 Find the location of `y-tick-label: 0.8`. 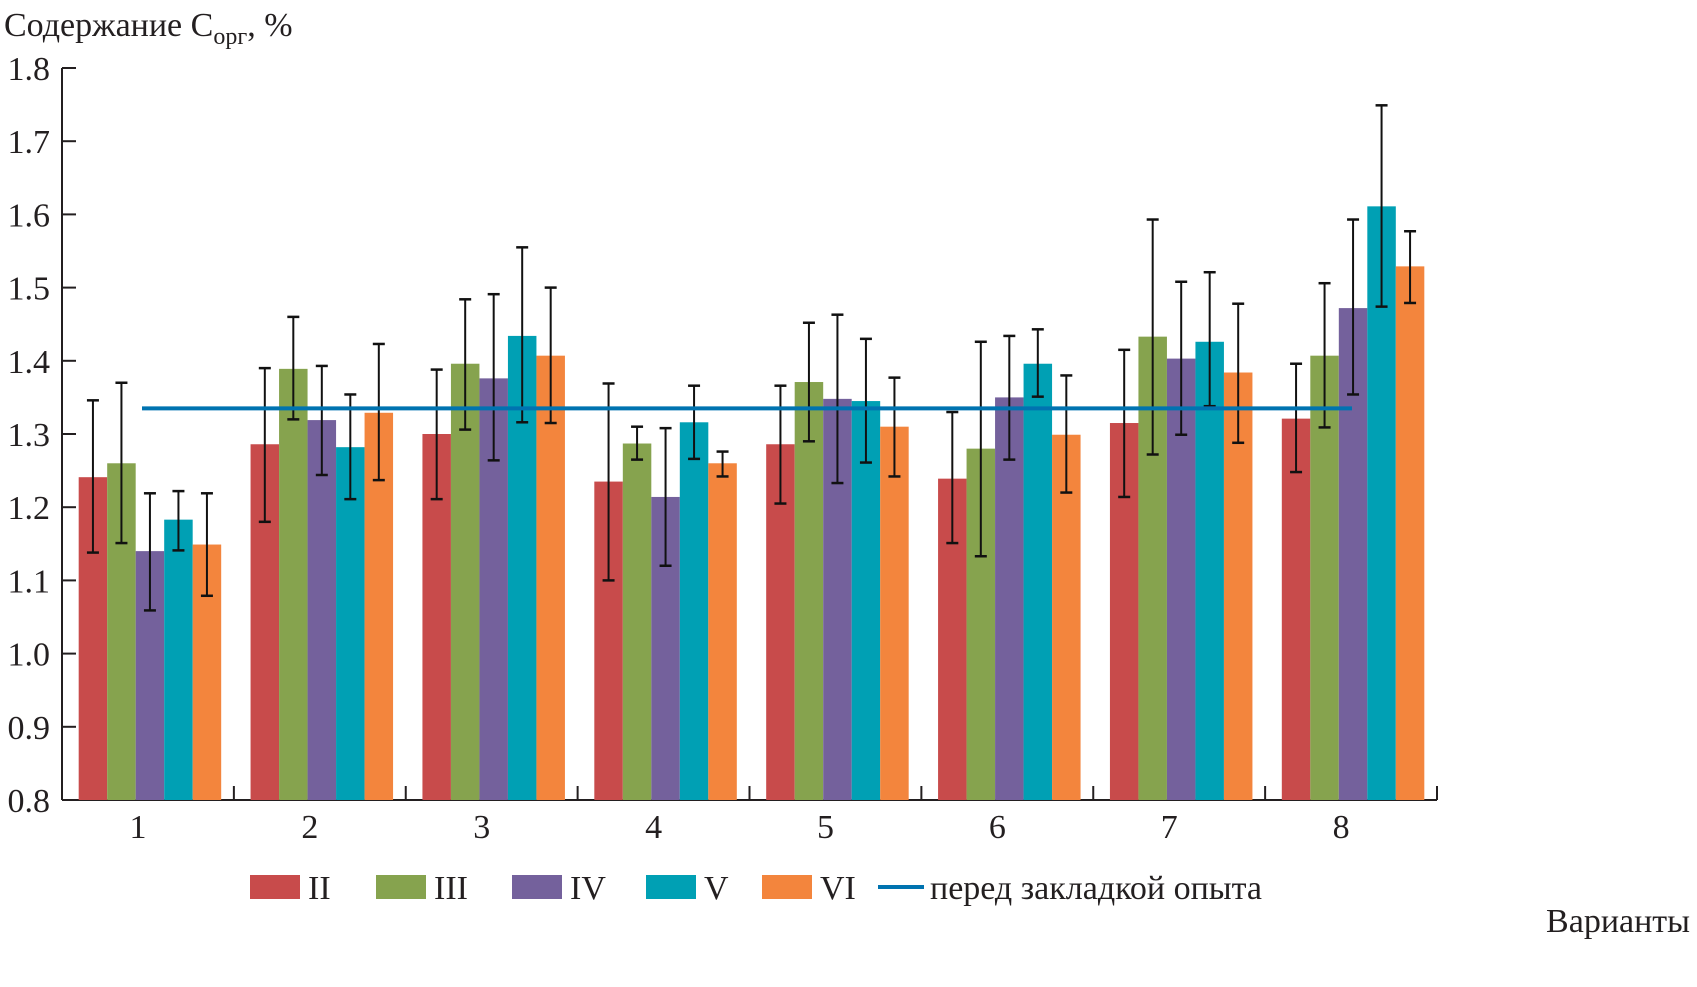

y-tick-label: 0.8 is located at coordinates (29, 801).